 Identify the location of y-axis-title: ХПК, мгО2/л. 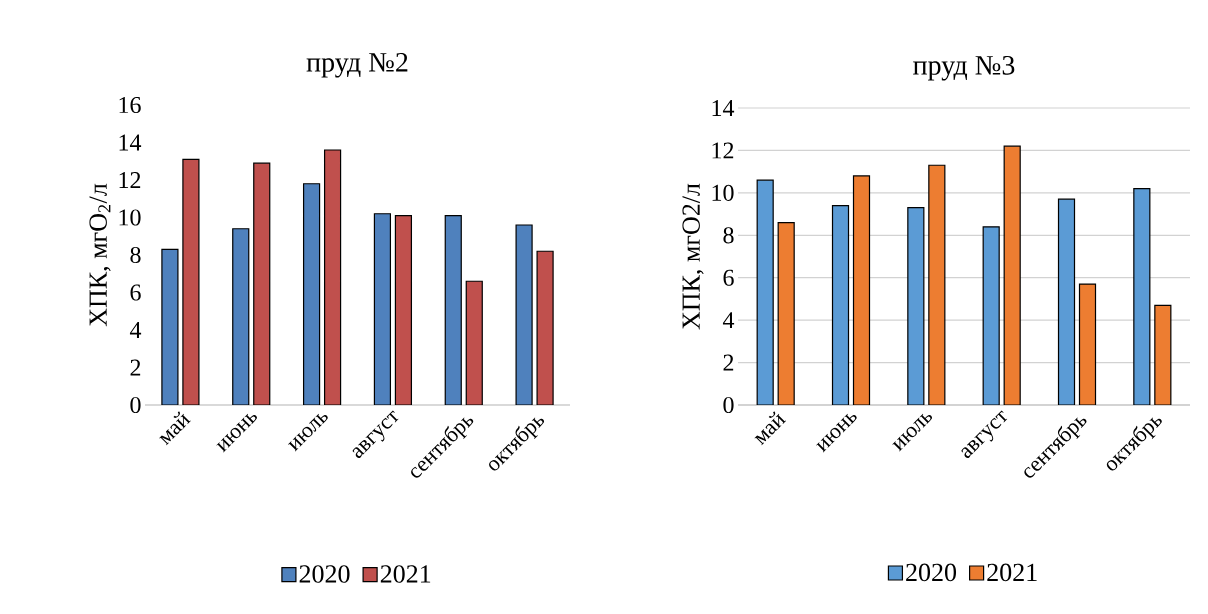
(693, 256).